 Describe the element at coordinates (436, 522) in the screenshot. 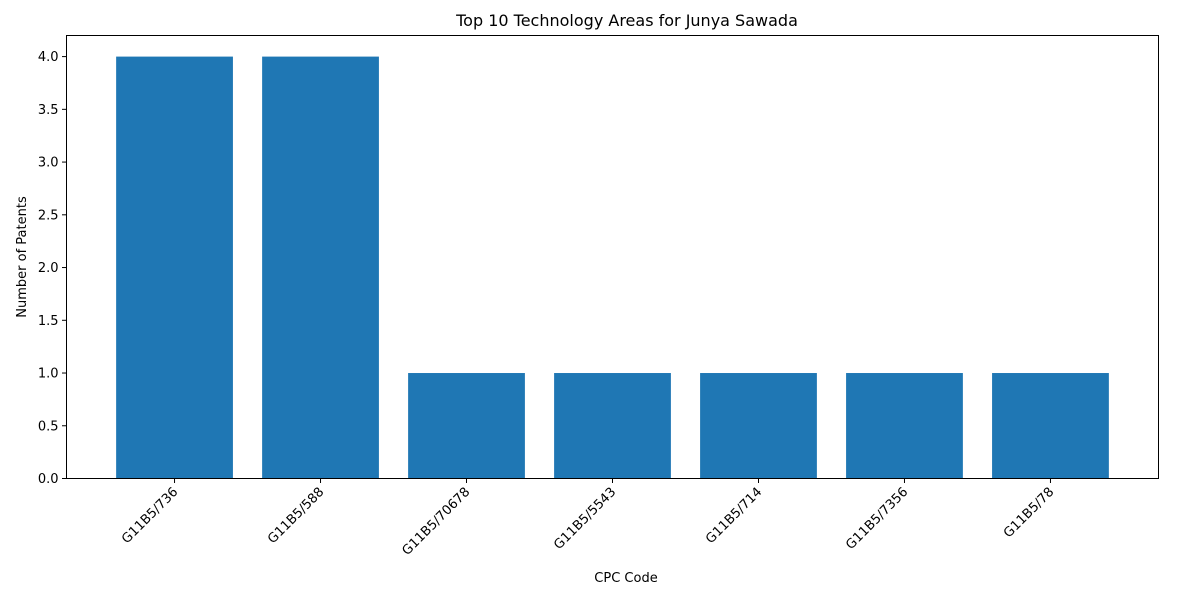

I see `x-tick-label: G11B5/70678` at that location.